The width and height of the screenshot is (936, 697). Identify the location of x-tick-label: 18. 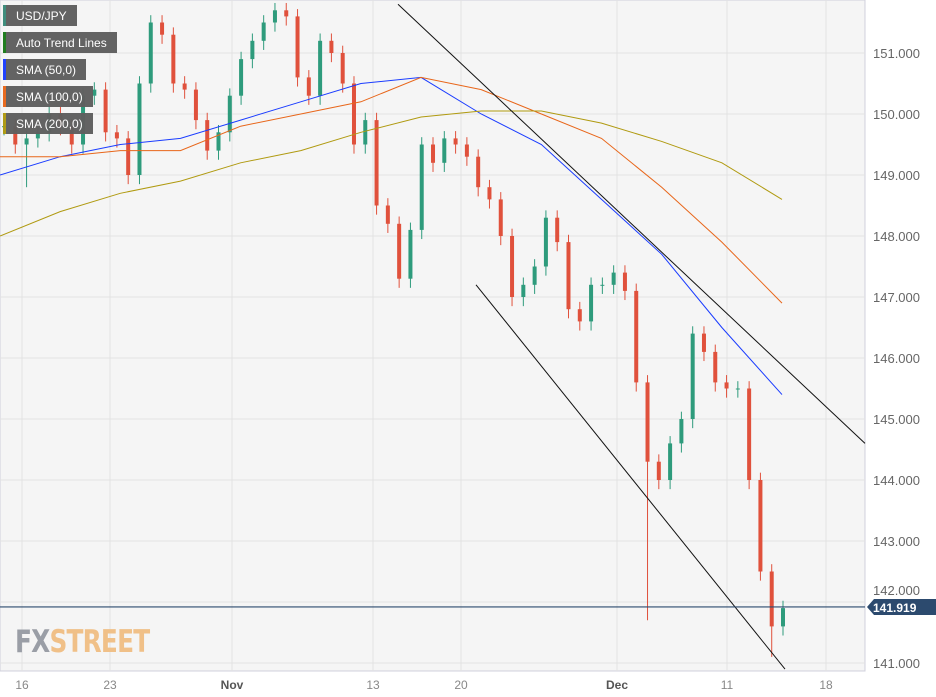
(826, 685).